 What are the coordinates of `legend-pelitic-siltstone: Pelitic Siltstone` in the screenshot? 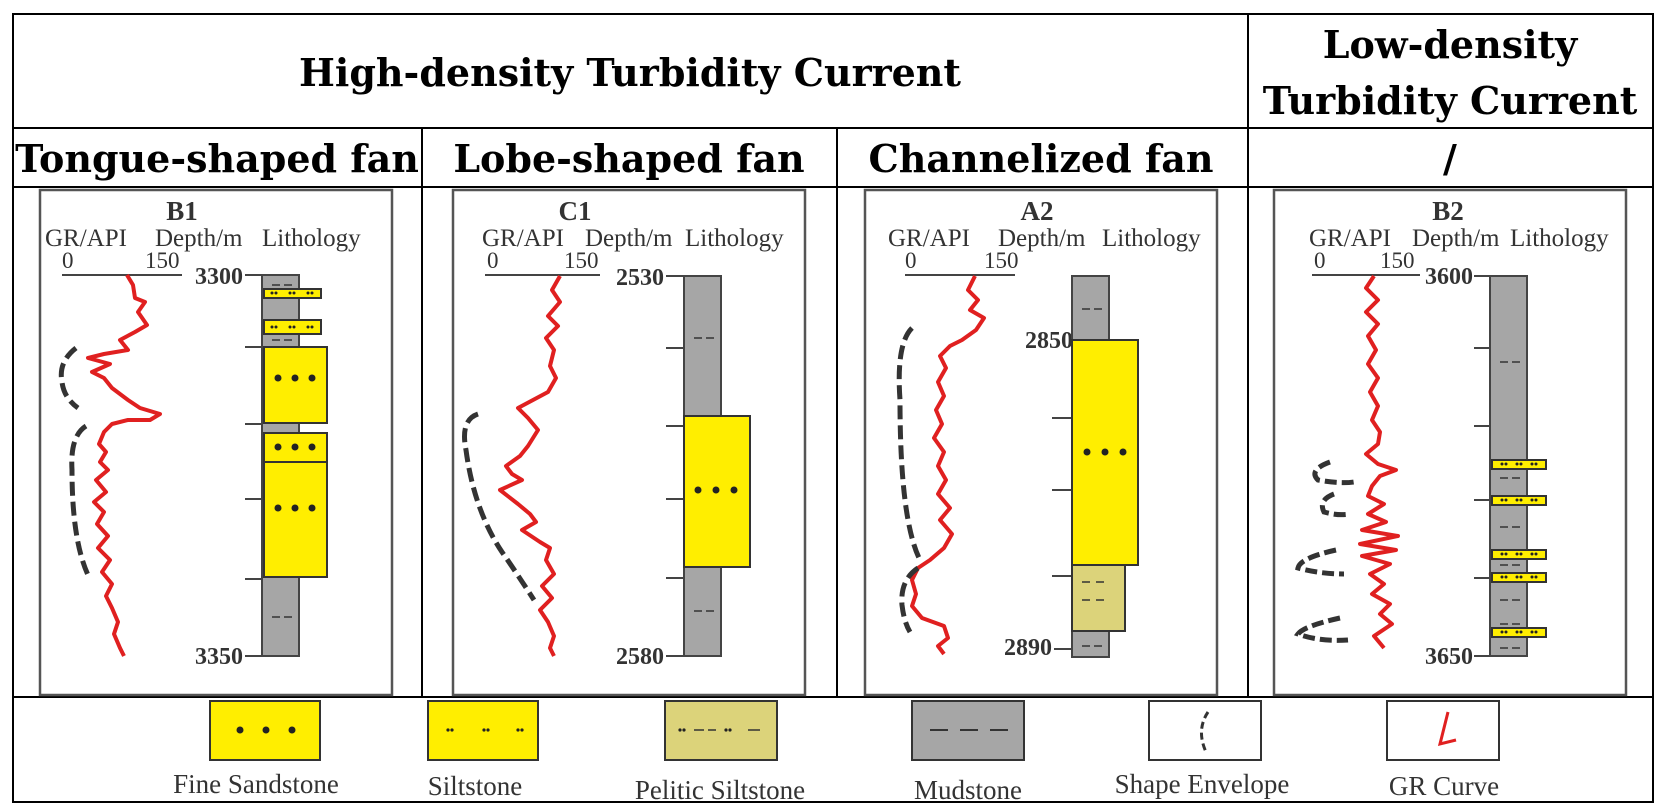 It's located at (720, 752).